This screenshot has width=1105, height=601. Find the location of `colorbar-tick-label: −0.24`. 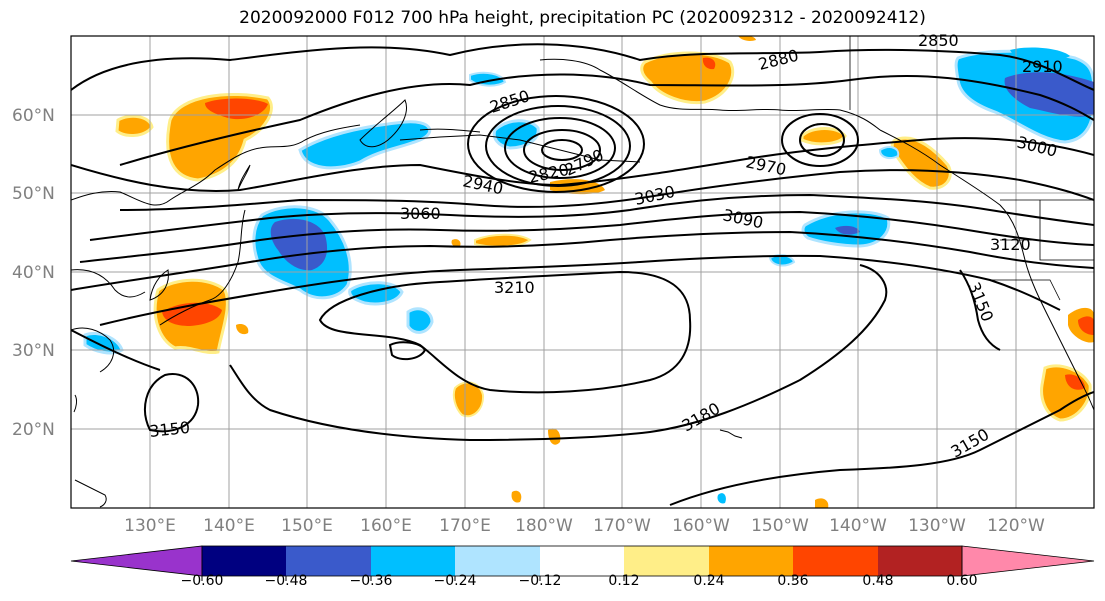

colorbar-tick-label: −0.24 is located at coordinates (455, 581).